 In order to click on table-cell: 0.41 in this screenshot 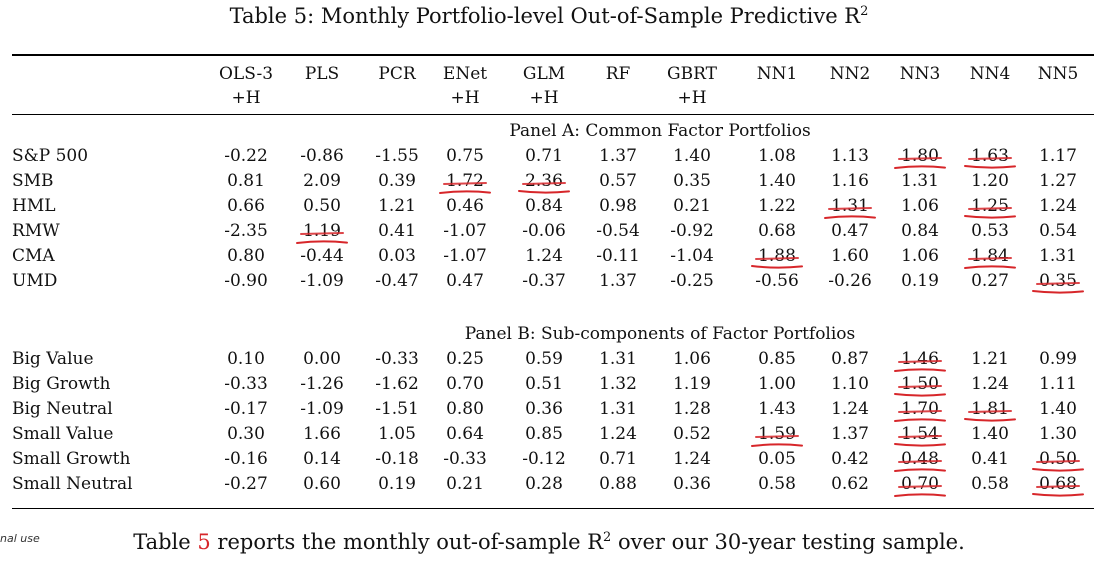, I will do `click(990, 459)`.